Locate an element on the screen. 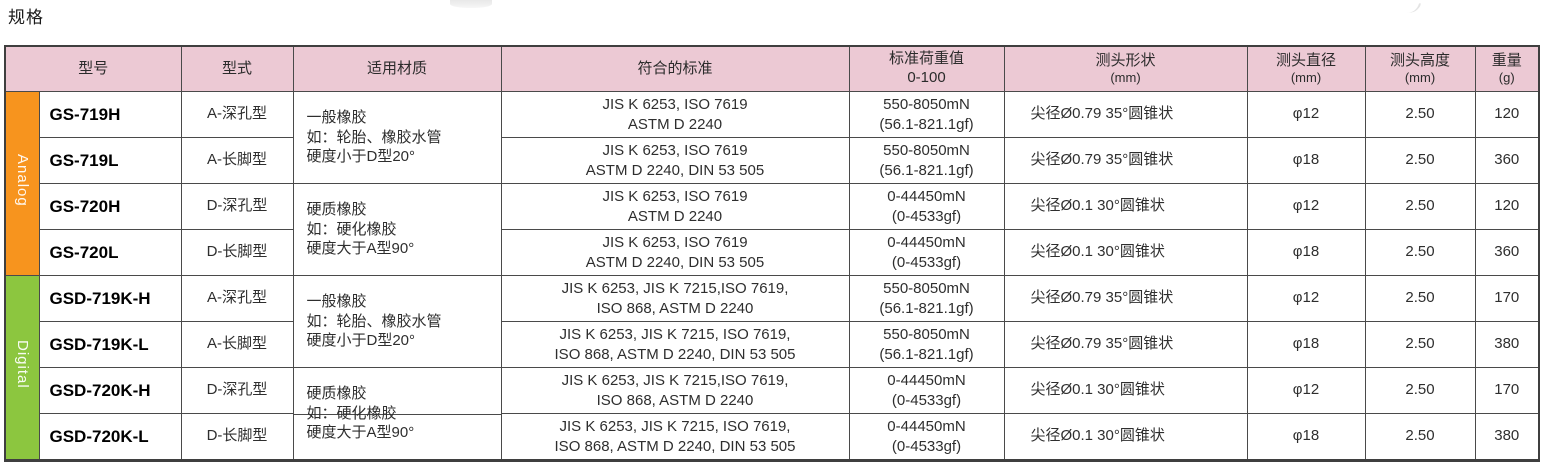 This screenshot has width=1552, height=462. header-height-unit: (mm) is located at coordinates (1420, 78).